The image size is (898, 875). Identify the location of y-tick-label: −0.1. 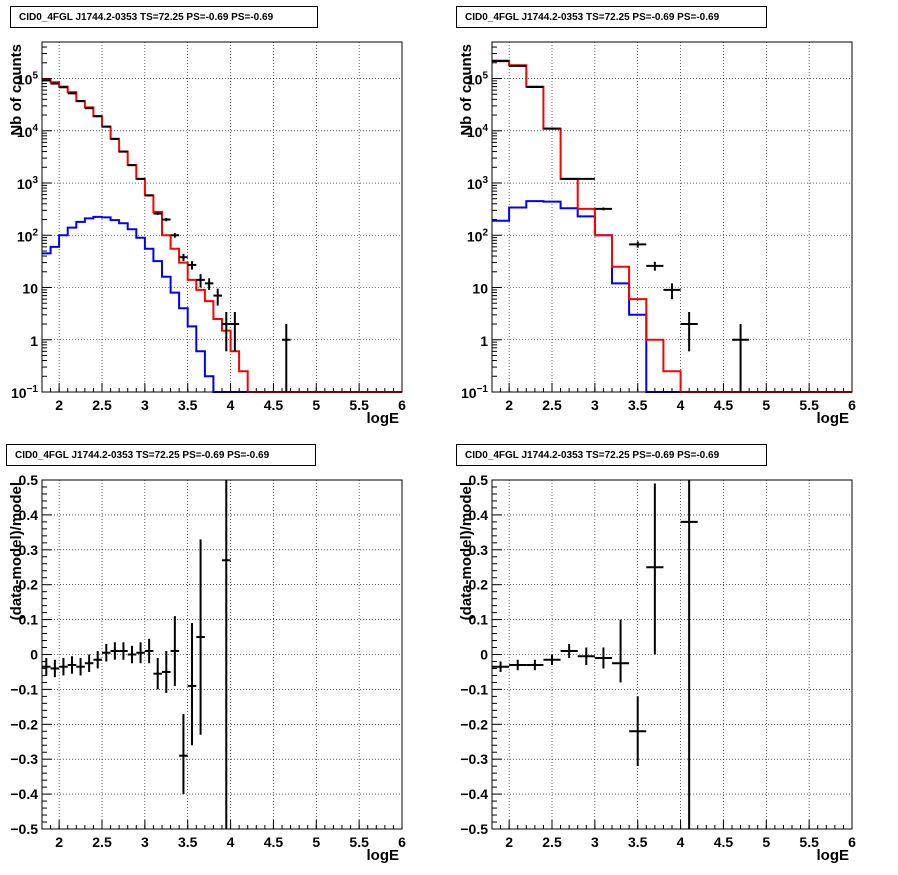
(24, 689).